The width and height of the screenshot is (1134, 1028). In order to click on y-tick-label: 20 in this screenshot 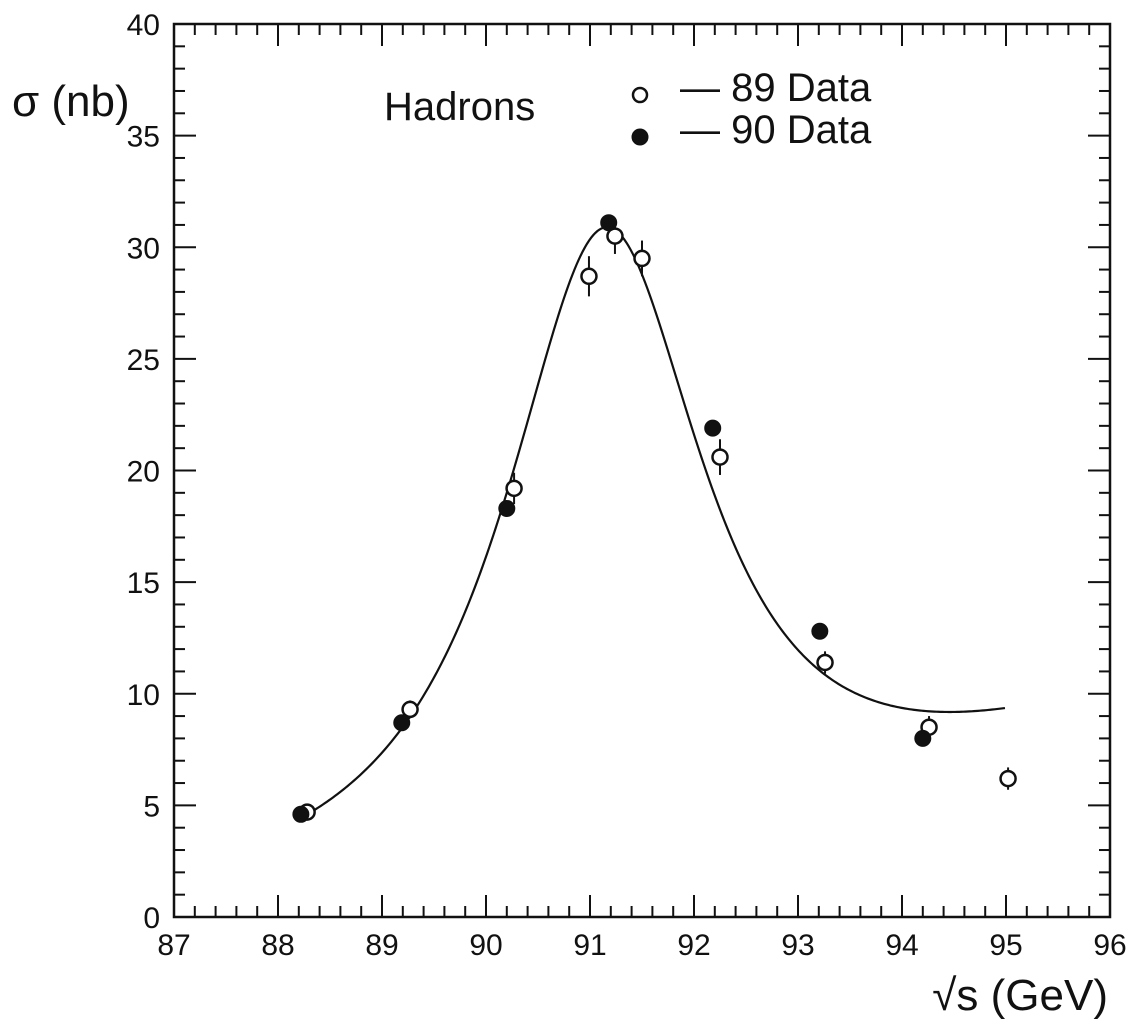, I will do `click(143, 472)`.